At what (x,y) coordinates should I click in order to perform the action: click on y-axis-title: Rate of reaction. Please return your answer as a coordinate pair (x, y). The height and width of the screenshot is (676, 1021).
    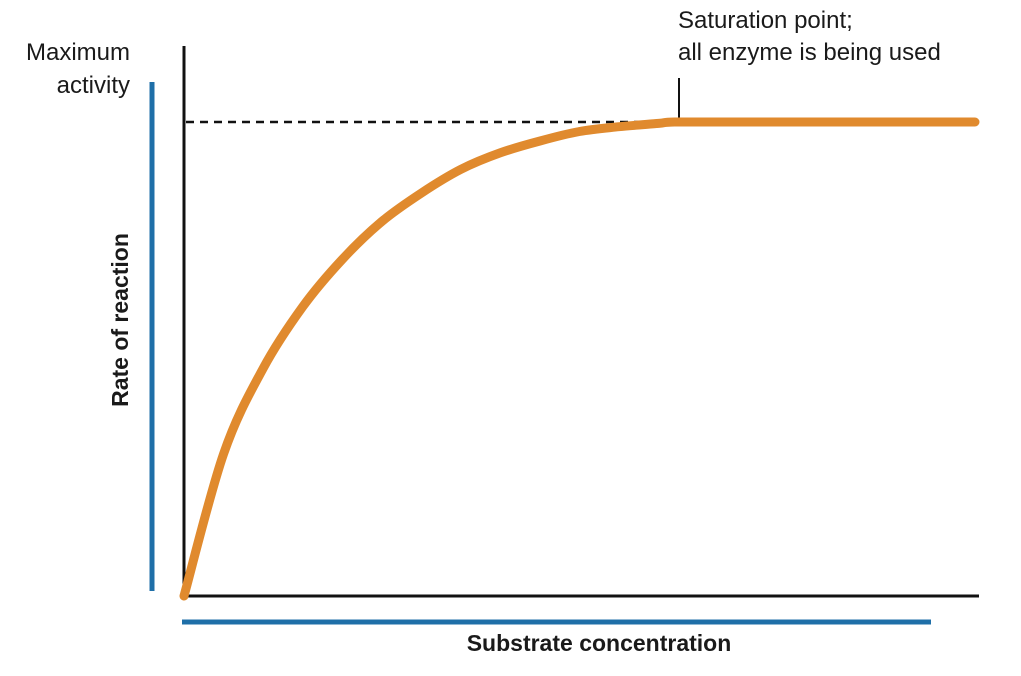
    Looking at the image, I should click on (120, 320).